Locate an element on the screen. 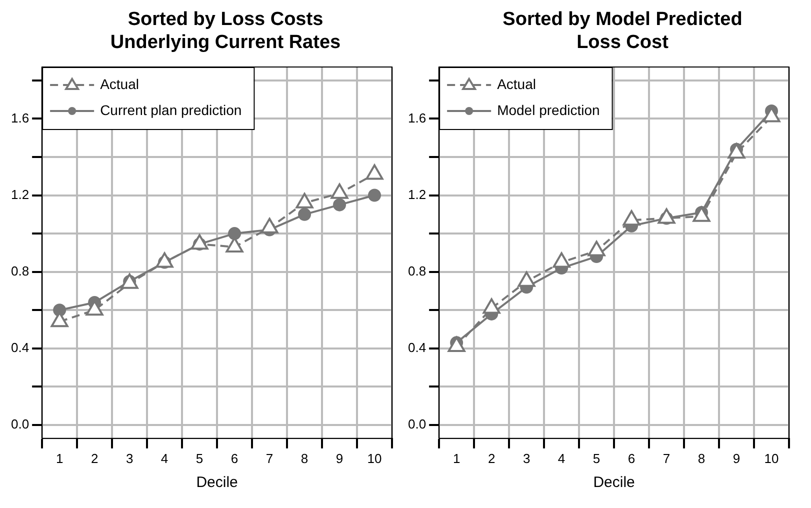 The image size is (811, 508). legend-label: Model prediction is located at coordinates (548, 110).